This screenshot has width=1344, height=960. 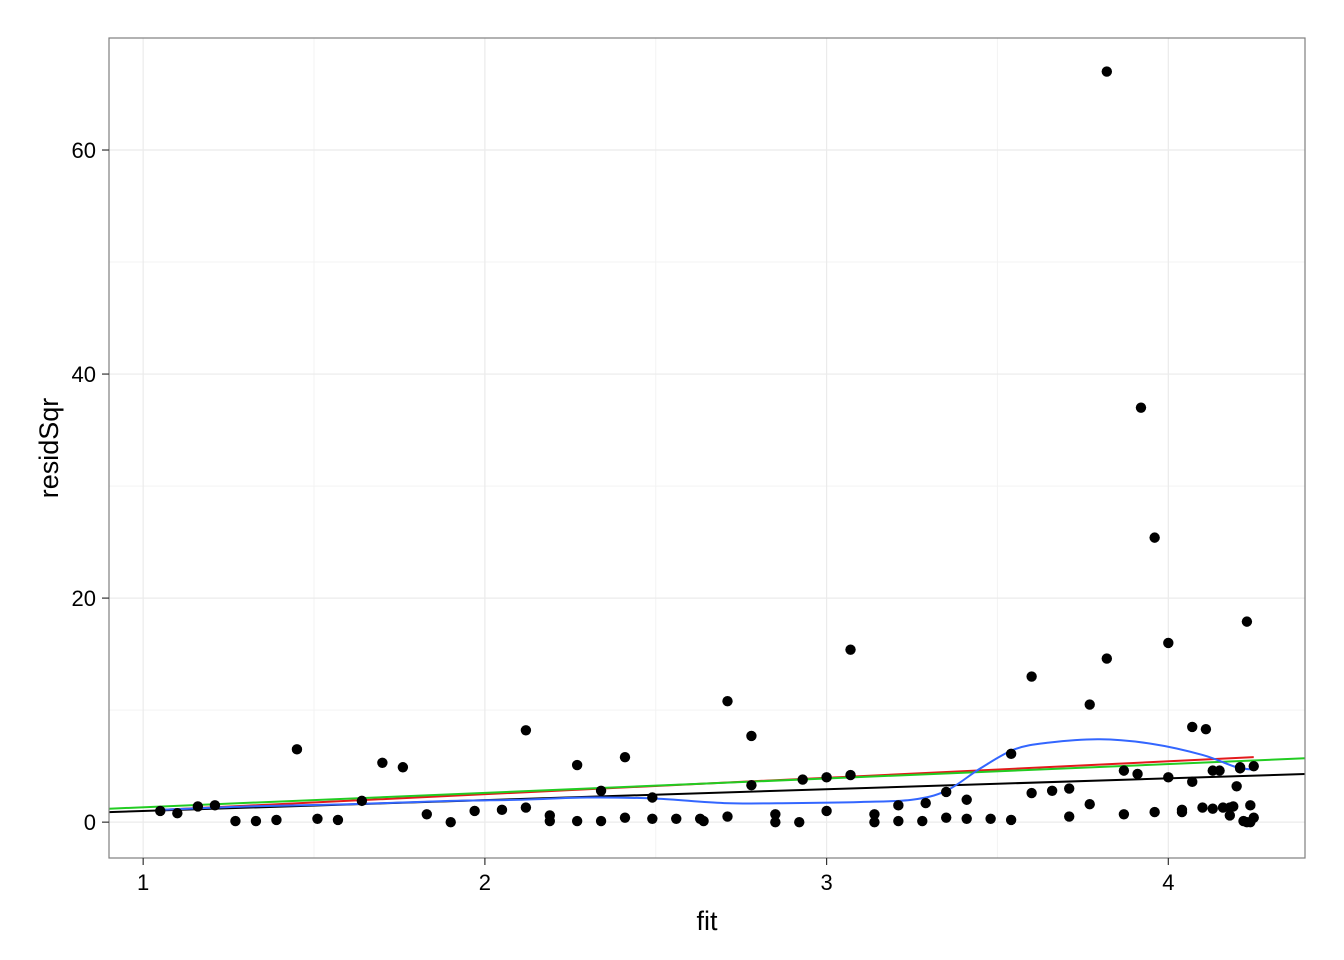 What do you see at coordinates (49, 448) in the screenshot?
I see `y-axis-title: residSqr` at bounding box center [49, 448].